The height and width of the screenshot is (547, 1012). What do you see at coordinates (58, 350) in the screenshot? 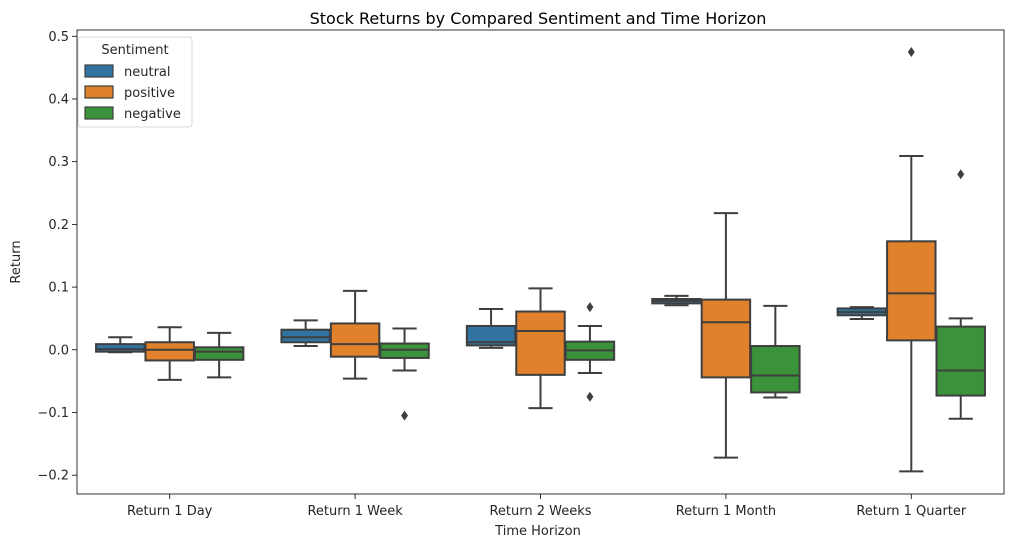
I see `y-tick-label: 0.0` at bounding box center [58, 350].